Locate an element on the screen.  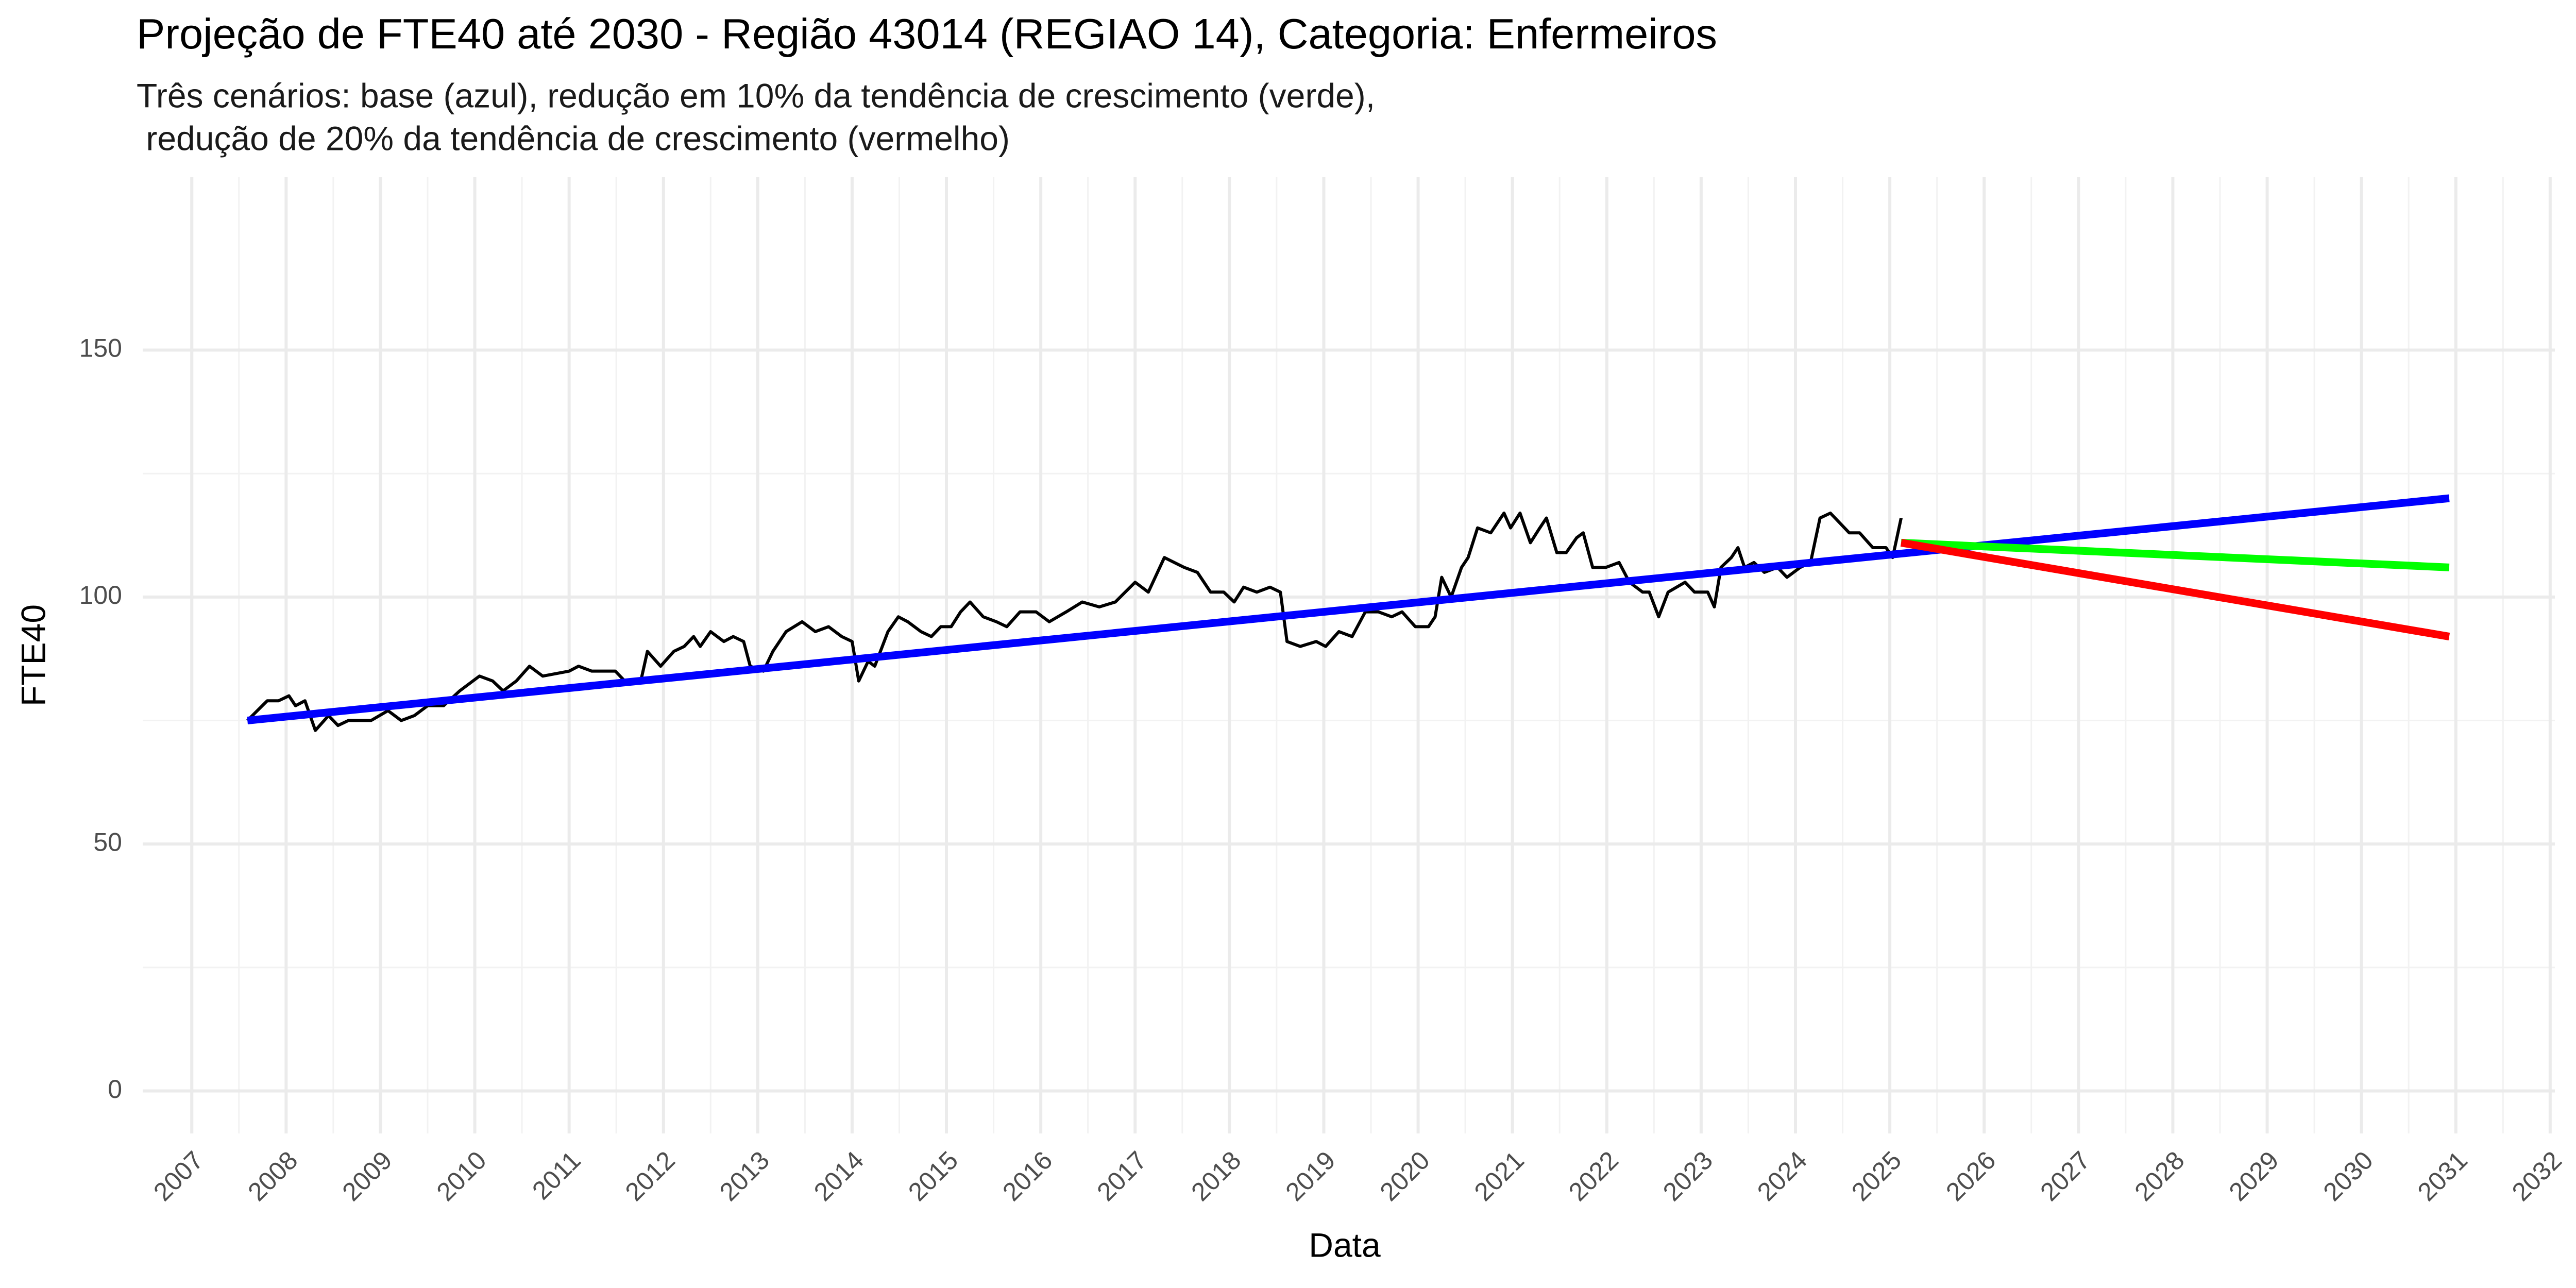
x-tick-label: 2009 is located at coordinates (366, 1176).